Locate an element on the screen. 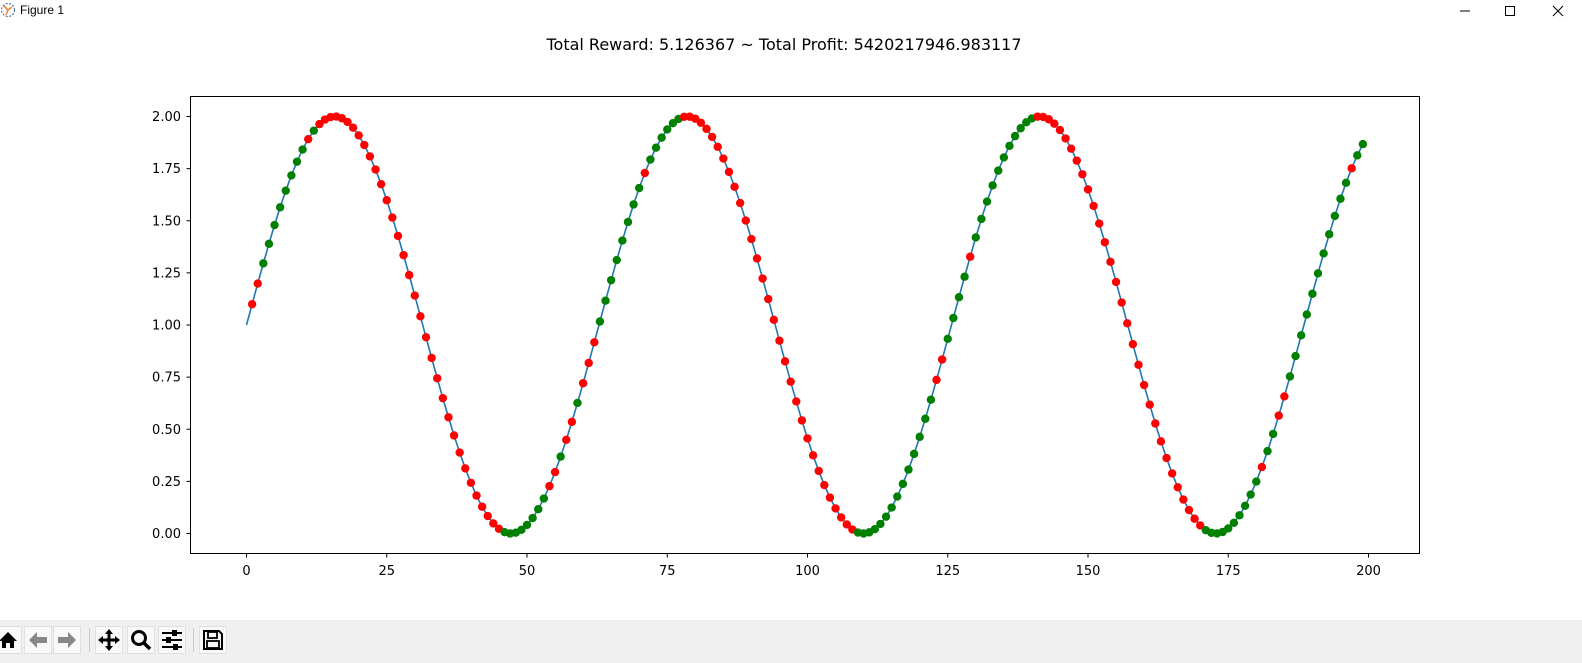 The width and height of the screenshot is (1582, 663). y-tick-label: 1.00 is located at coordinates (166, 326).